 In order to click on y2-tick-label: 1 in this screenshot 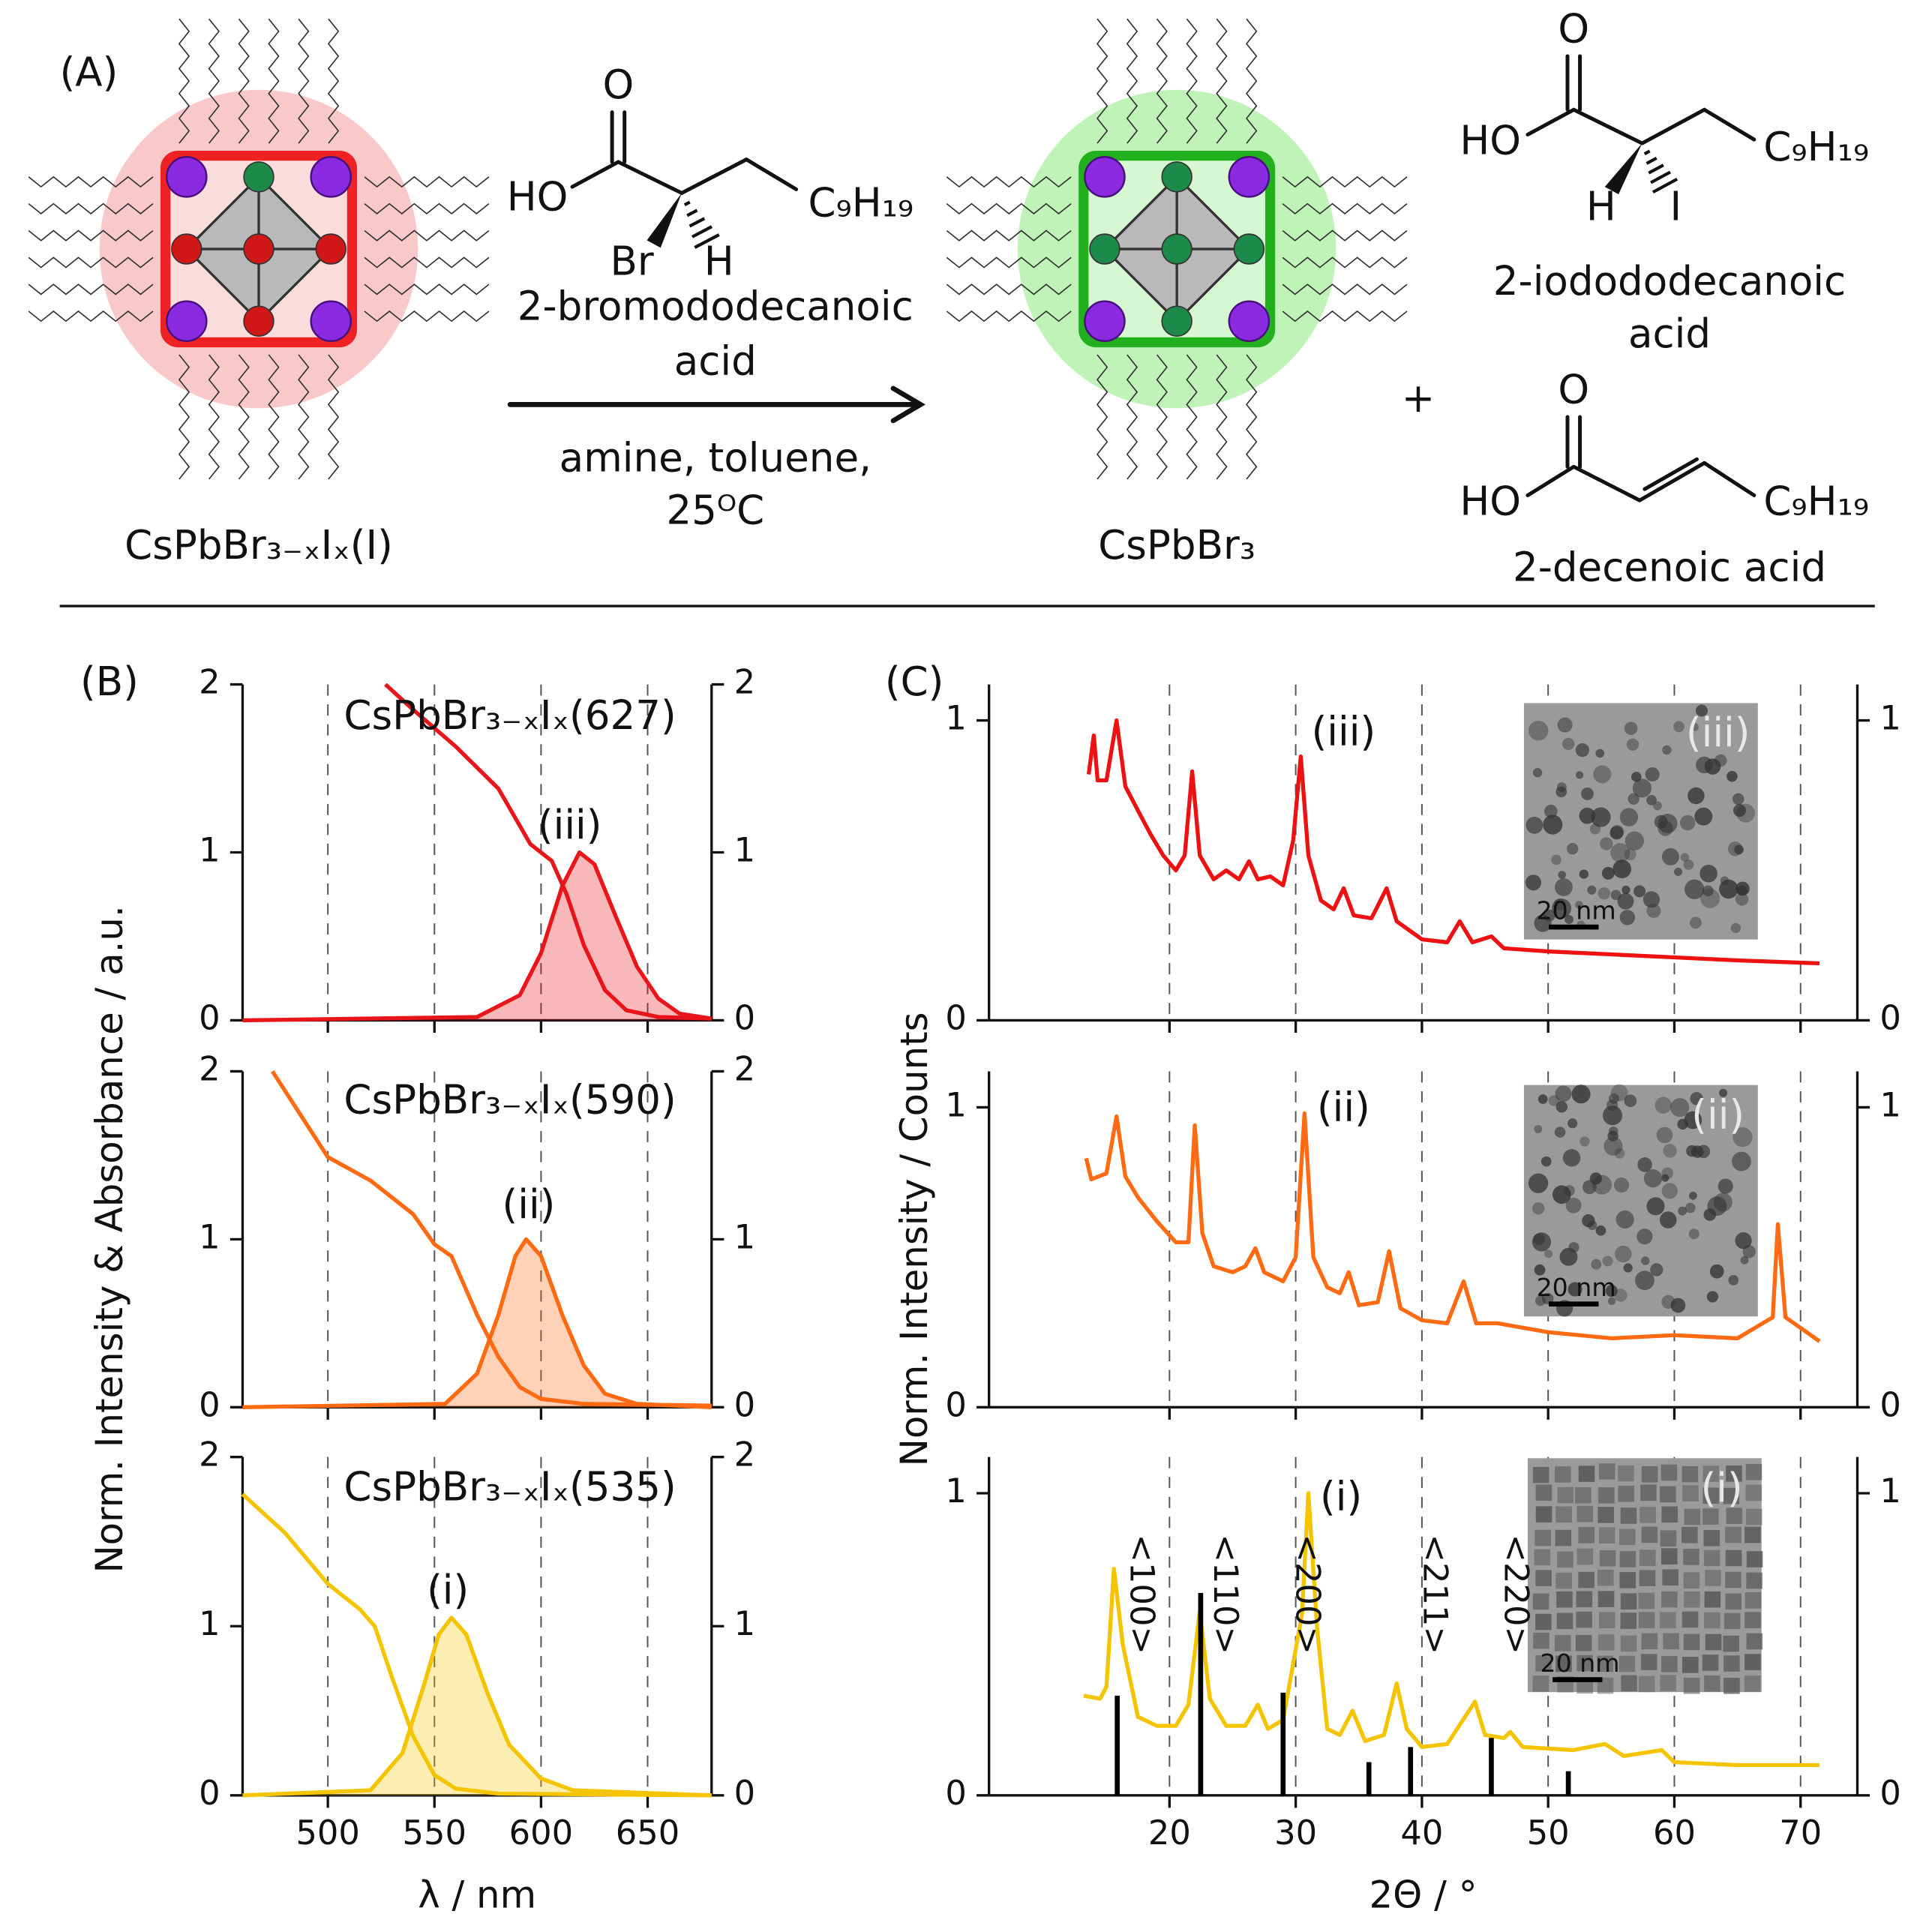, I will do `click(744, 1623)`.